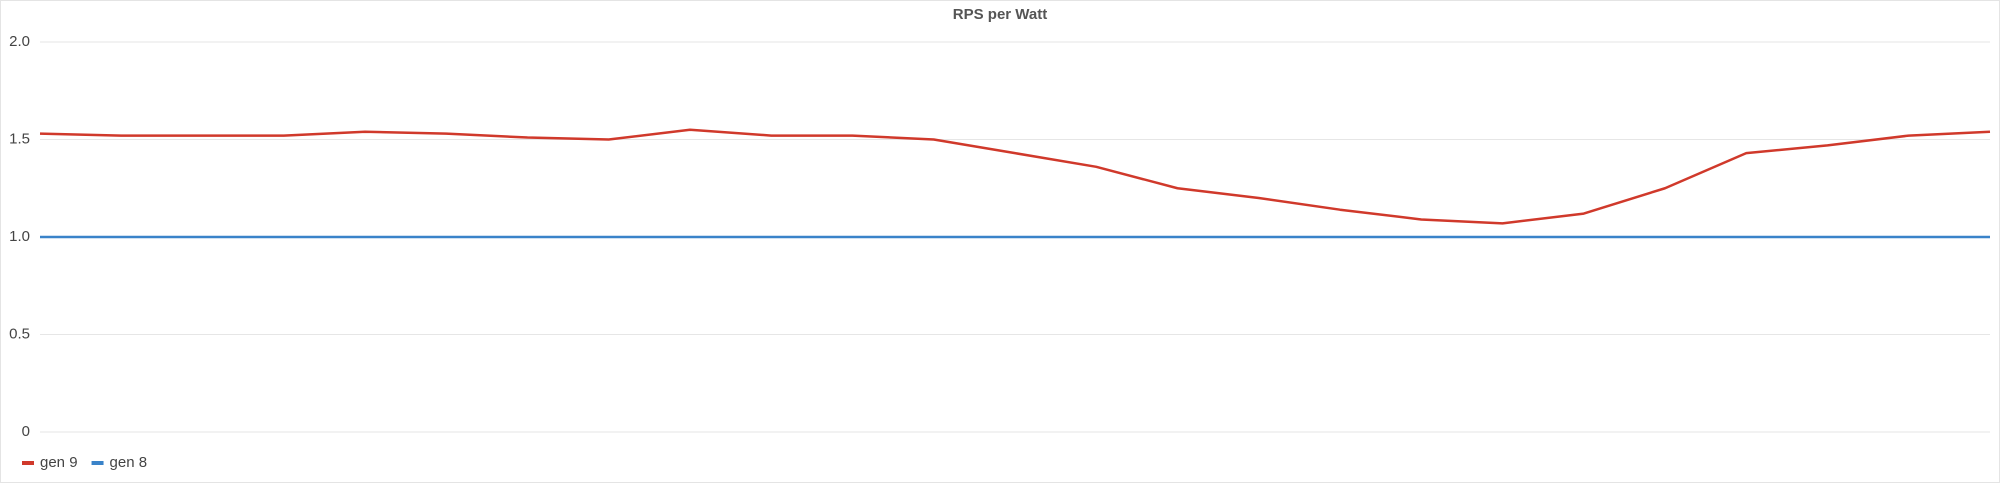 Image resolution: width=2000 pixels, height=486 pixels. I want to click on chart-title: RPS per Watt, so click(1000, 14).